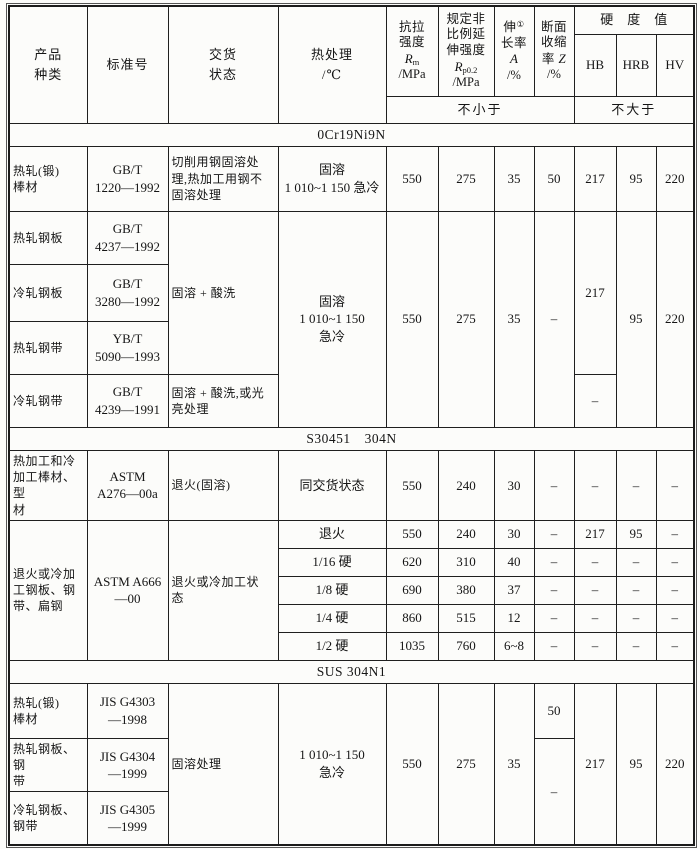 This screenshot has height=849, width=700. Describe the element at coordinates (351, 818) in the screenshot. I see `table-row: 冷轧钢板、 钢带 JIS G4305 —1999` at that location.